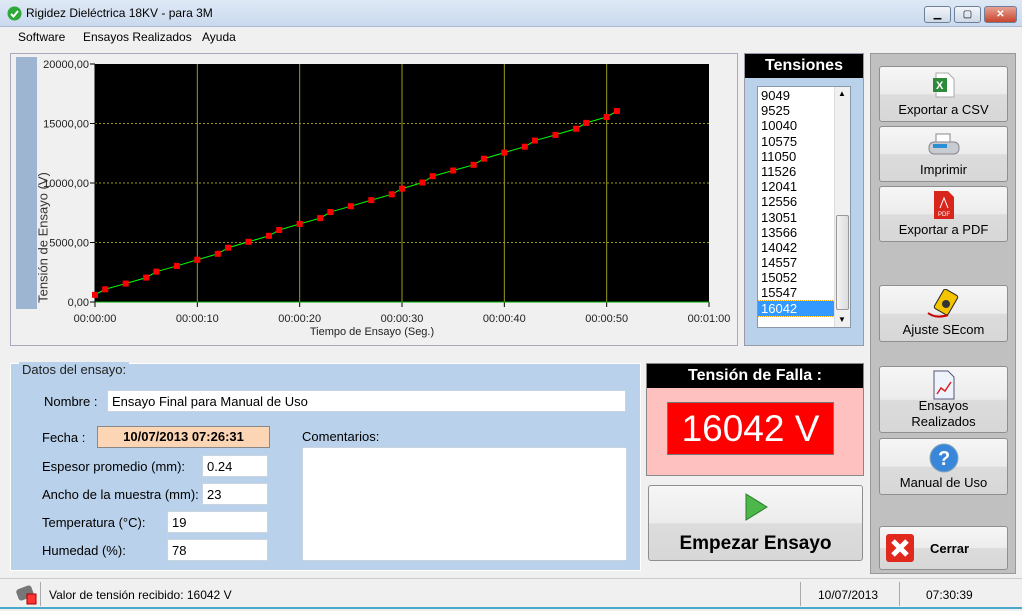 The width and height of the screenshot is (1022, 611). Describe the element at coordinates (64, 437) in the screenshot. I see `fecha-label: Fecha :` at that location.